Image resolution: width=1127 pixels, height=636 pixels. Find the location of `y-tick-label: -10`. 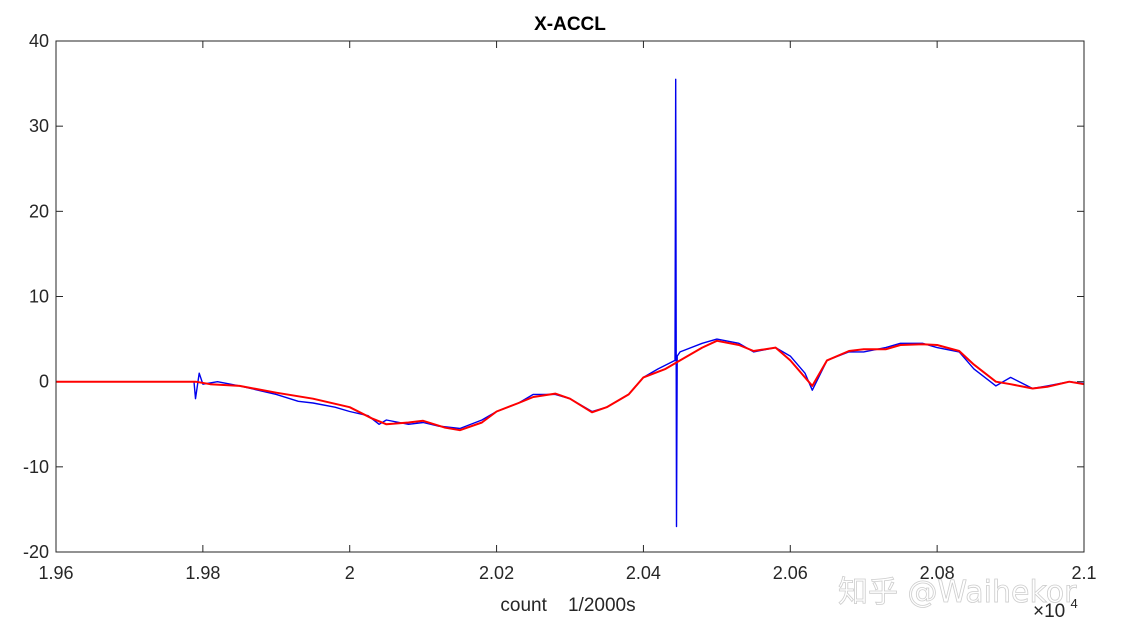

y-tick-label: -10 is located at coordinates (36, 467).